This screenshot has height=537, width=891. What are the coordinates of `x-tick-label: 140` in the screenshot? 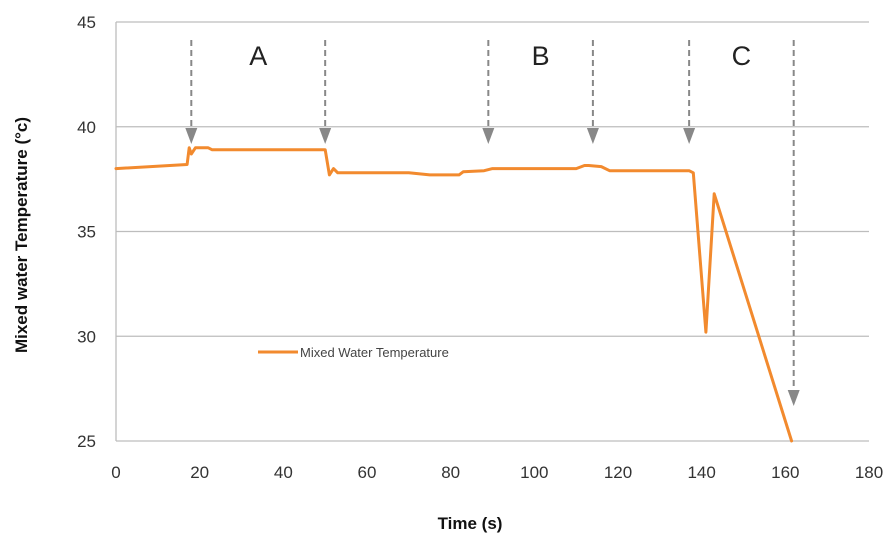 It's located at (701, 472).